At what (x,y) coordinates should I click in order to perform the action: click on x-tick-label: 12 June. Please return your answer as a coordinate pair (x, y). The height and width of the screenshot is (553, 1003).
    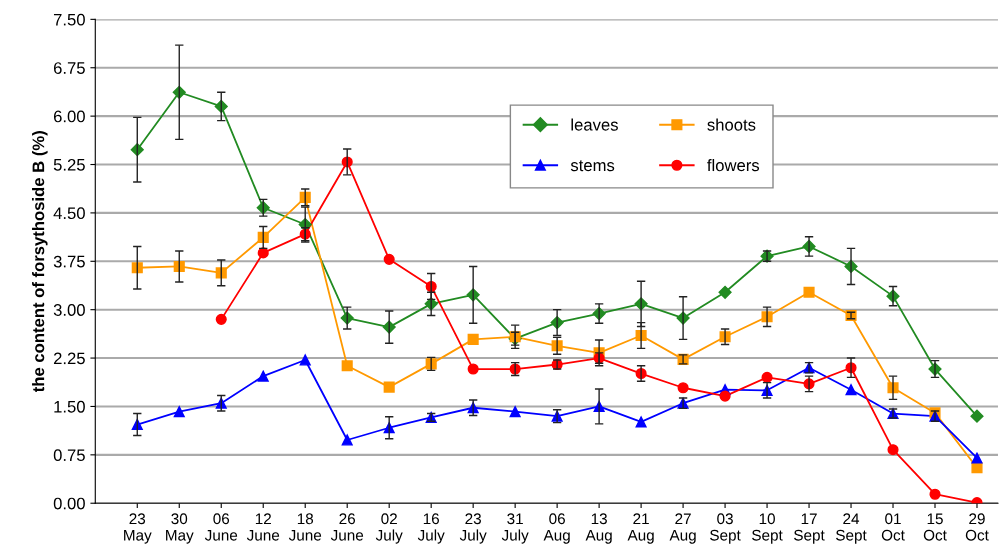
    Looking at the image, I should click on (263, 527).